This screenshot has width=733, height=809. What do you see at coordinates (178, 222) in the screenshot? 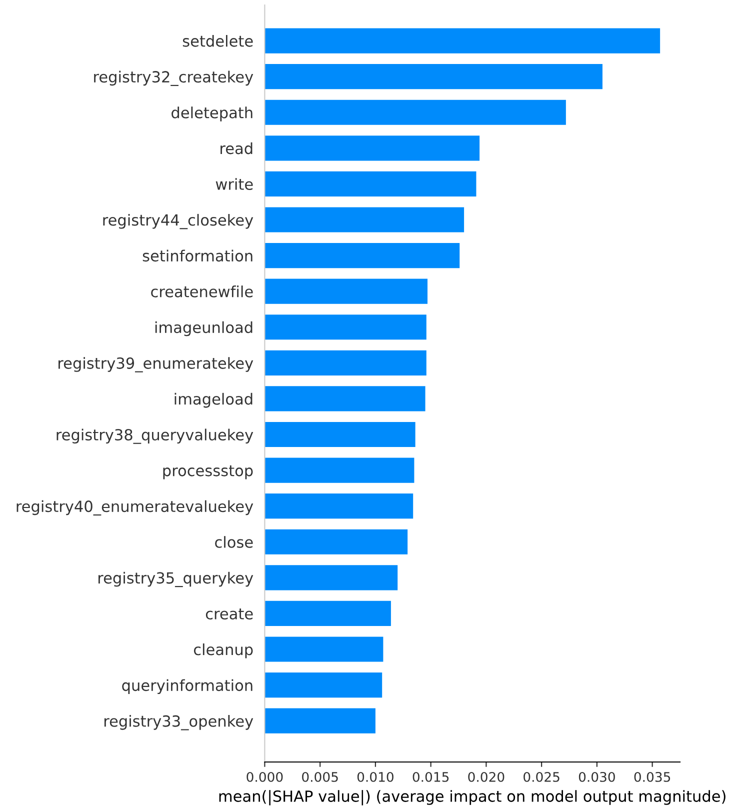
I see `y-tick-label: registry44_closekey` at bounding box center [178, 222].